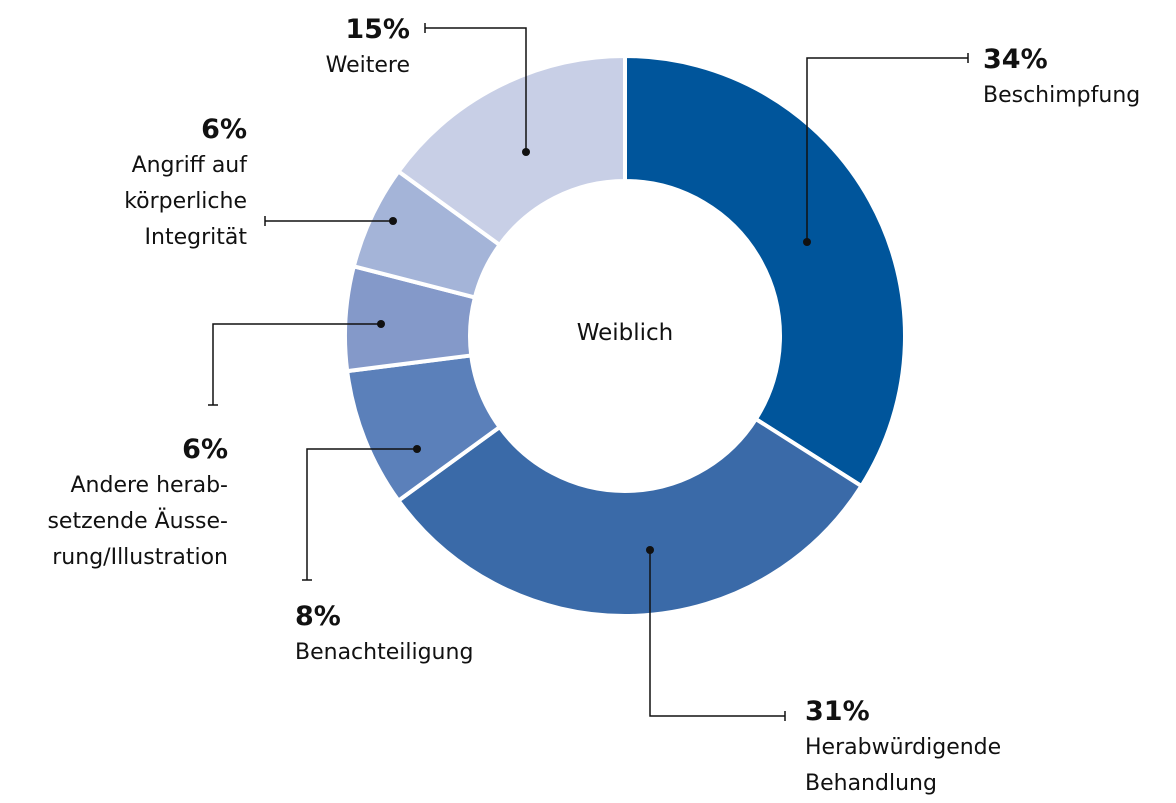 This screenshot has height=803, width=1176. What do you see at coordinates (384, 652) in the screenshot?
I see `category-label: Benachteiligung` at bounding box center [384, 652].